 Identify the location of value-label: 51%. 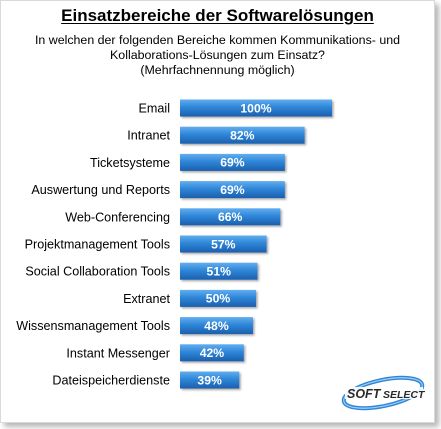
(219, 272).